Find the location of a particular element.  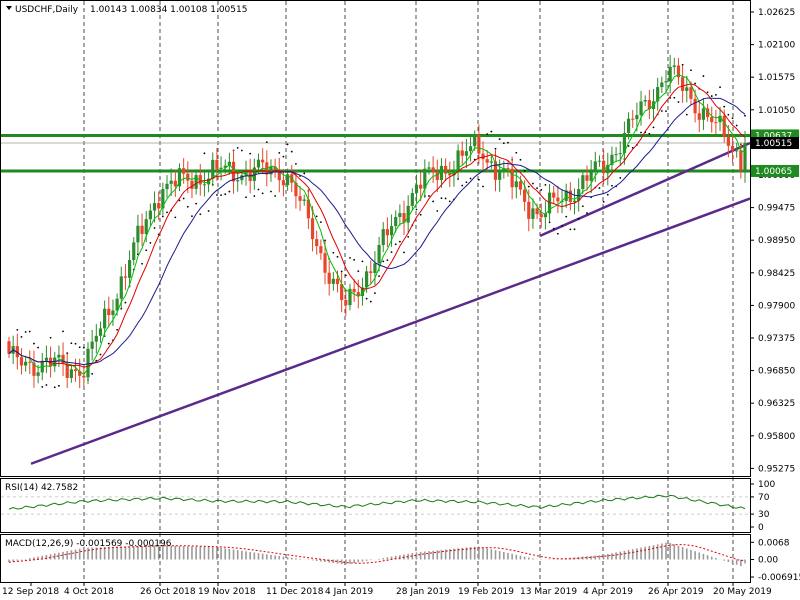

price-tick-label: 1.01575 is located at coordinates (776, 78).